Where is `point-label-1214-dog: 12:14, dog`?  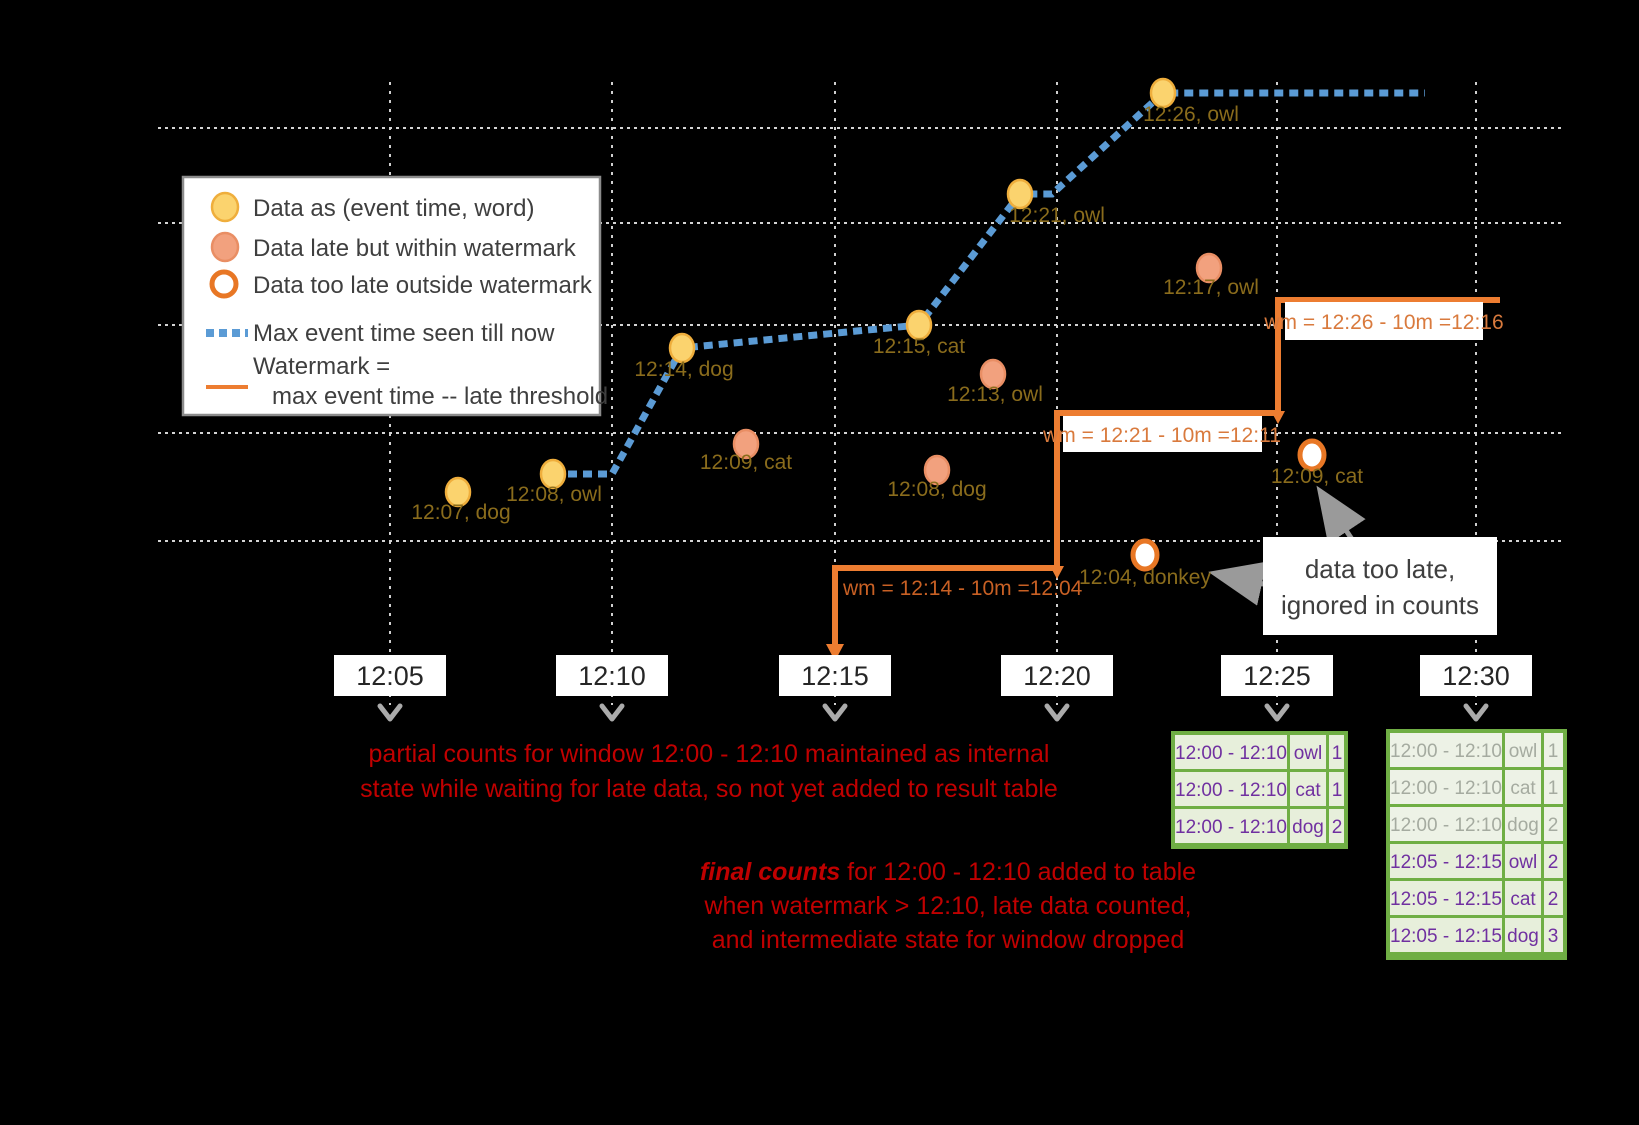
point-label-1214-dog: 12:14, dog is located at coordinates (683, 369).